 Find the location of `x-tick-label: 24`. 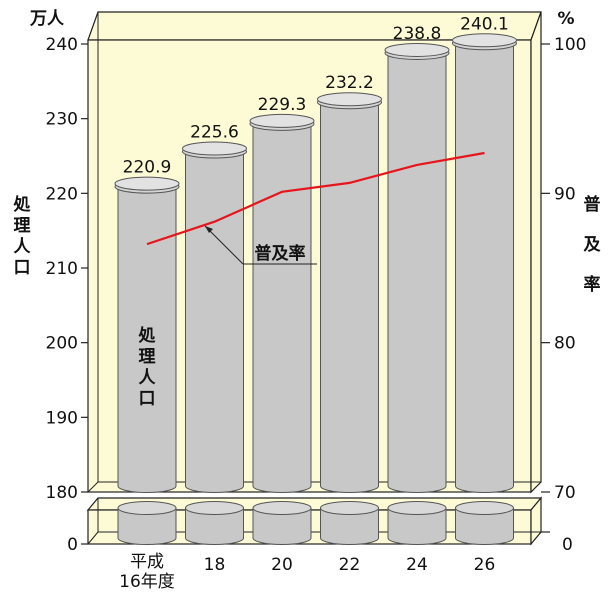

x-tick-label: 24 is located at coordinates (417, 565).